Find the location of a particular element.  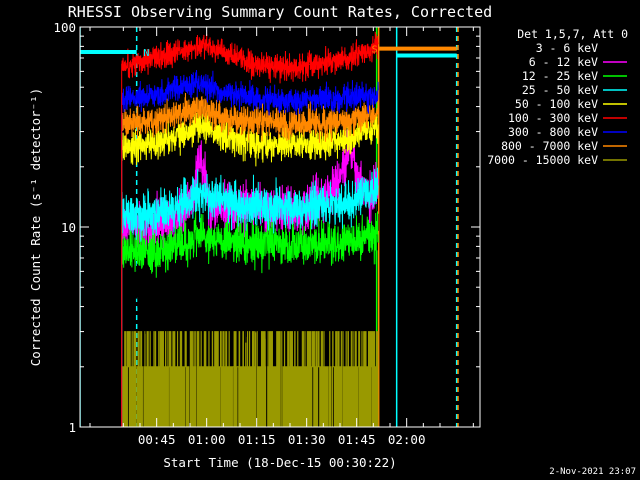

flag-label-n: N is located at coordinates (146, 53).